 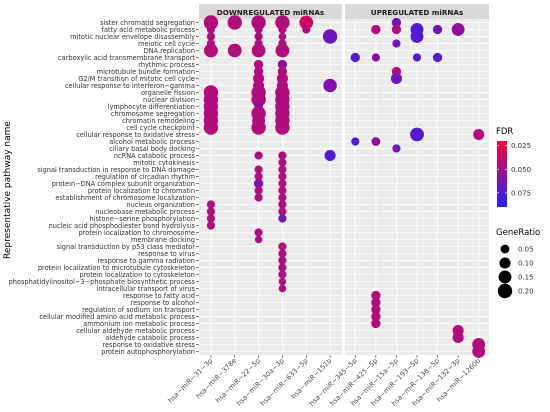 I want to click on y-tick-label-establishment-of-chromosome-localization: establishment of chromosome localization, so click(x=125, y=198).